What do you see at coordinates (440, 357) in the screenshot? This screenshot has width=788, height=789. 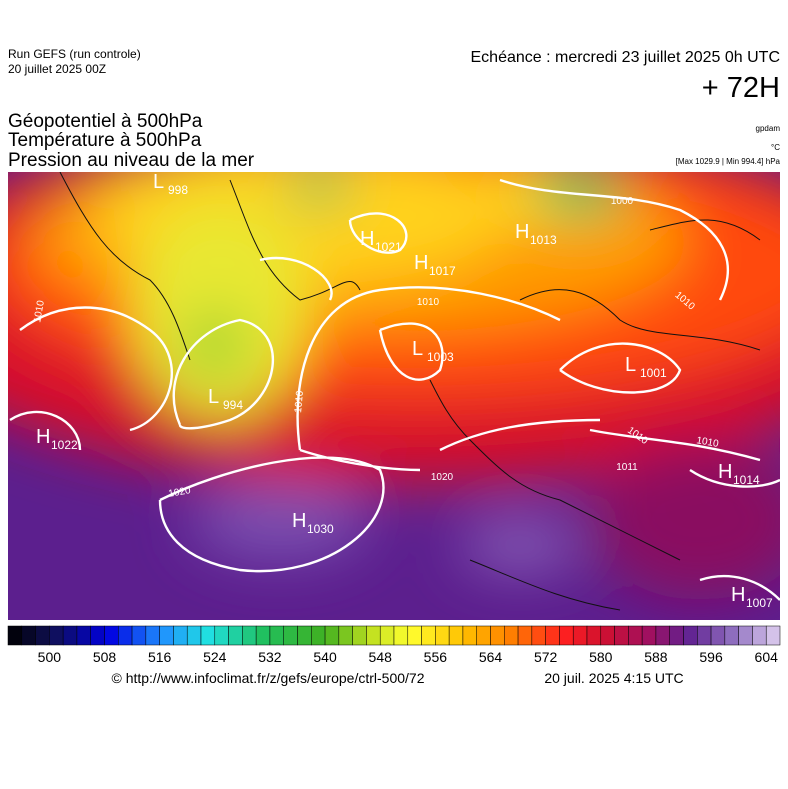 I see `center-value: 1003` at bounding box center [440, 357].